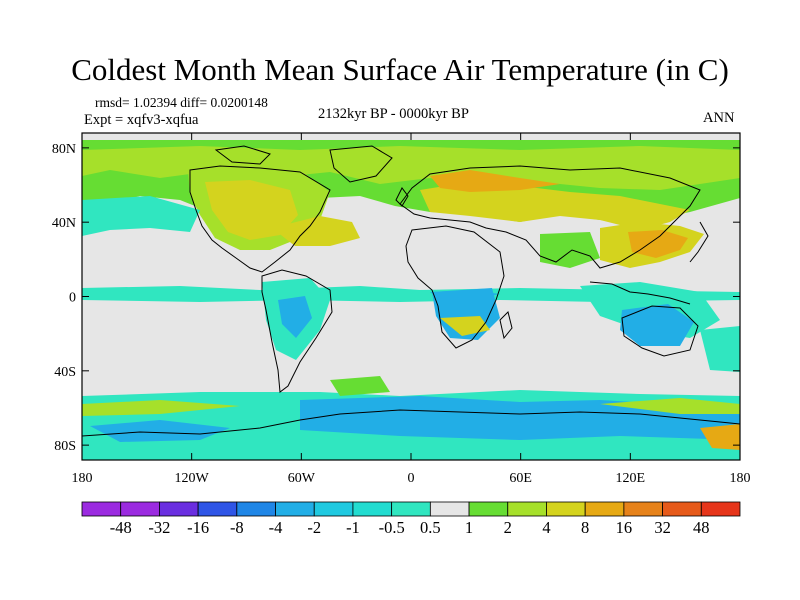 This screenshot has height=600, width=800. Describe the element at coordinates (295, 317) in the screenshot. I see `anomaly-south-america-cool` at that location.